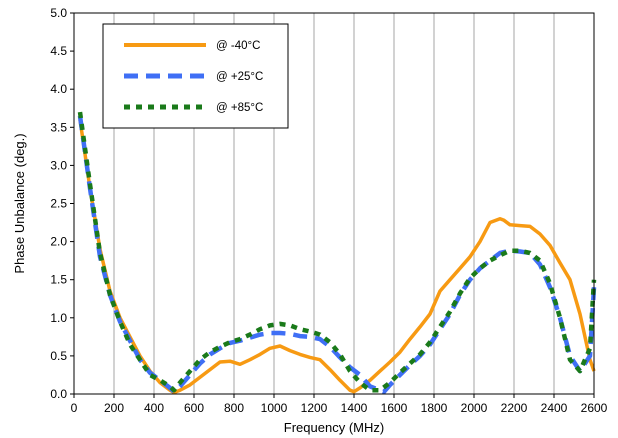 The height and width of the screenshot is (438, 618). Describe the element at coordinates (58, 242) in the screenshot. I see `y-tick-label: 2.0` at that location.